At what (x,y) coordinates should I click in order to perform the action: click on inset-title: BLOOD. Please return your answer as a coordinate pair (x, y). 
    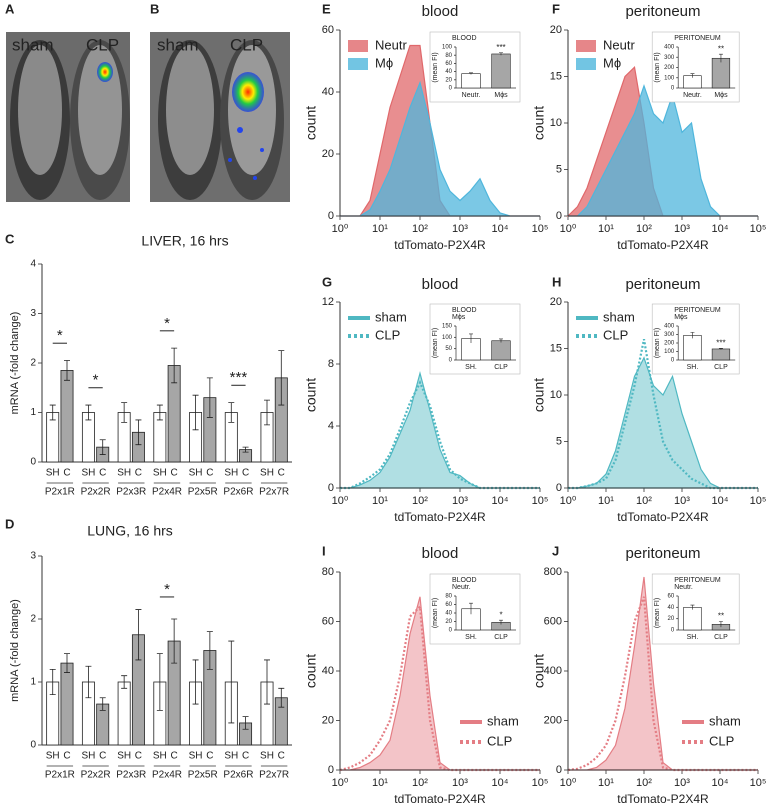
    Looking at the image, I should click on (464, 310).